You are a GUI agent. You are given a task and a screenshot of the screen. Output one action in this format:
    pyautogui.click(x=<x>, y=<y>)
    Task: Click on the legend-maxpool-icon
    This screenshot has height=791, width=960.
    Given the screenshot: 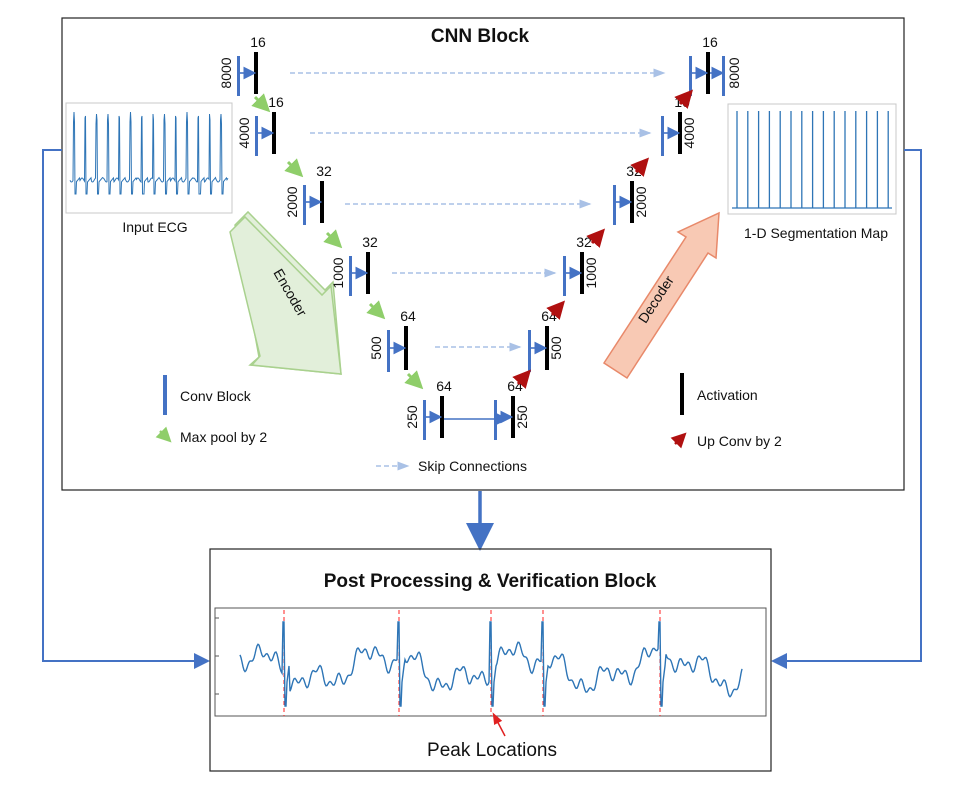 What is the action you would take?
    pyautogui.click(x=163, y=434)
    